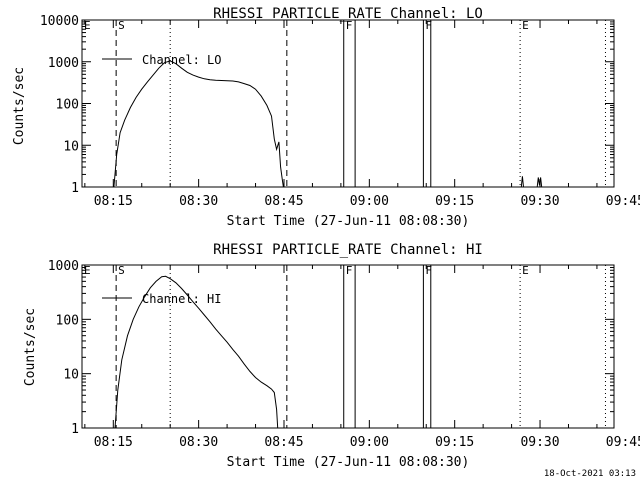  I want to click on chart-title-hi: RHESSI PARTICLE_RATE Channel: HI, so click(348, 250).